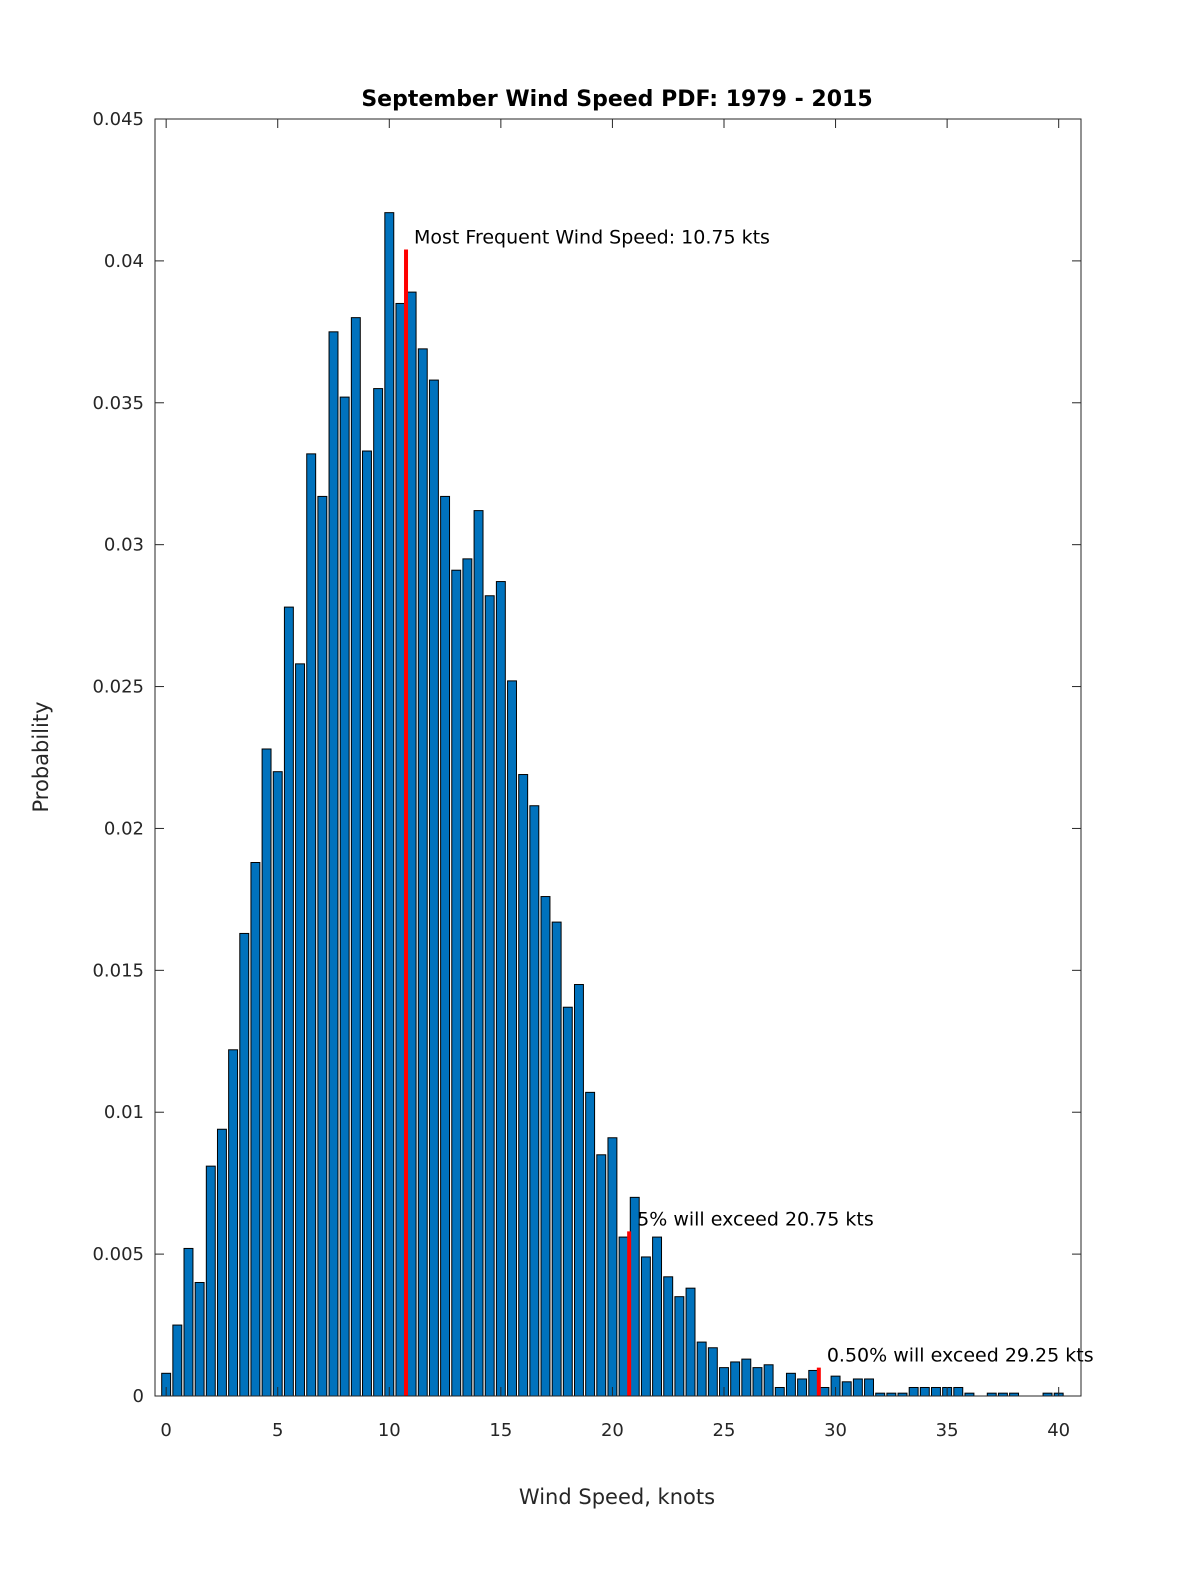 Image resolution: width=1200 pixels, height=1575 pixels. I want to click on chart-title: September Wind Speed PDF: 1979 - 2015, so click(616, 99).